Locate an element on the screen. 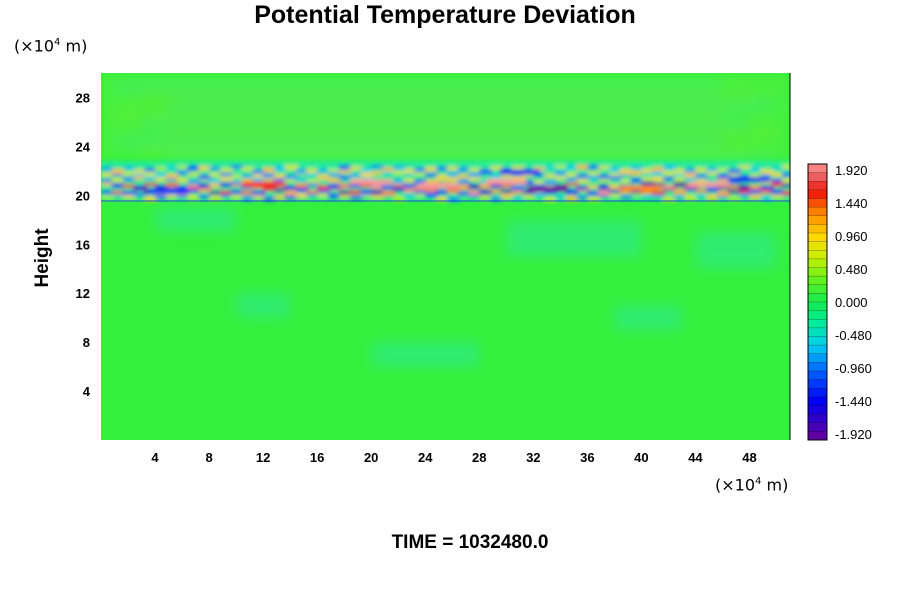 The image size is (900, 600). perturbation-layer is located at coordinates (445, 181).